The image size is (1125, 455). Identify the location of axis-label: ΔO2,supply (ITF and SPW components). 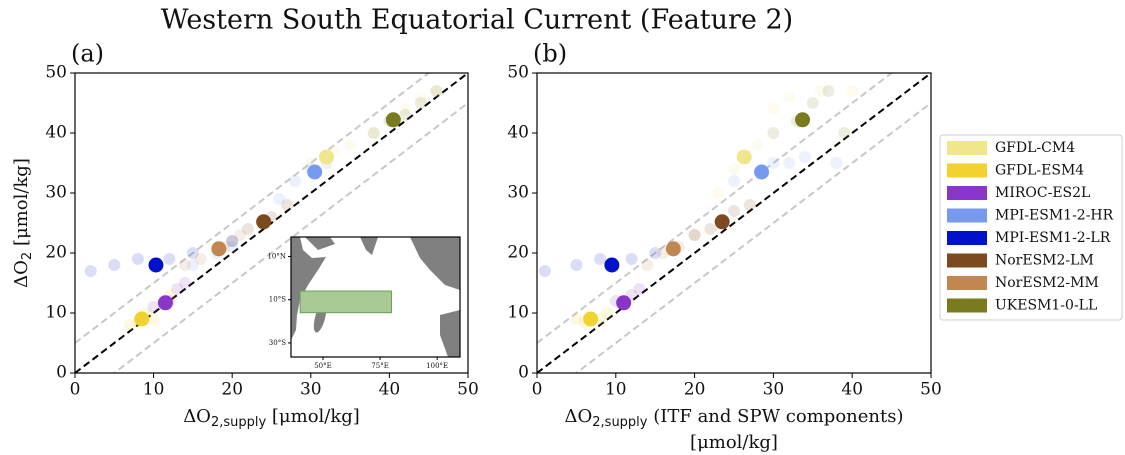
(734, 418).